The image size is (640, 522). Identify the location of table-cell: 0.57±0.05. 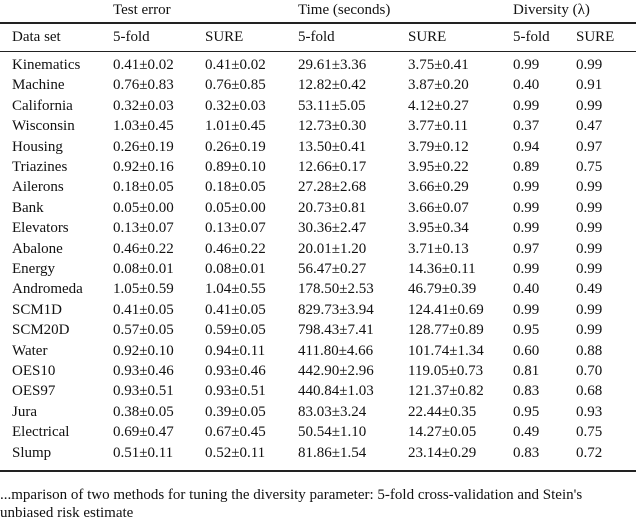
(143, 330).